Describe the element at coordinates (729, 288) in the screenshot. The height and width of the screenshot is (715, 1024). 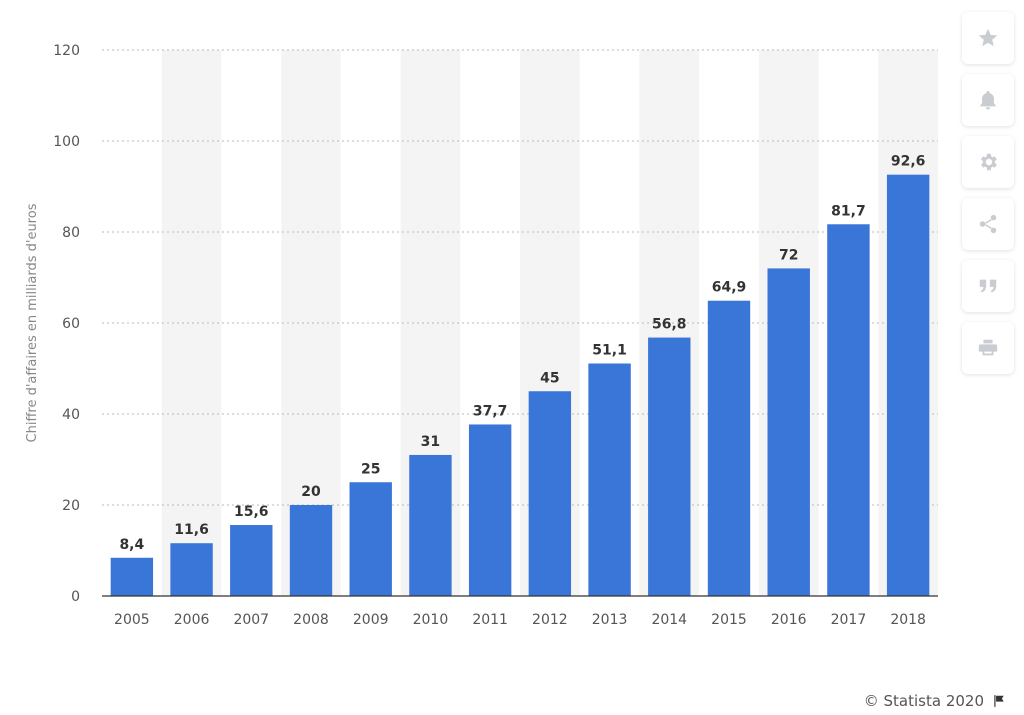
I see `data-label: 64,9` at that location.